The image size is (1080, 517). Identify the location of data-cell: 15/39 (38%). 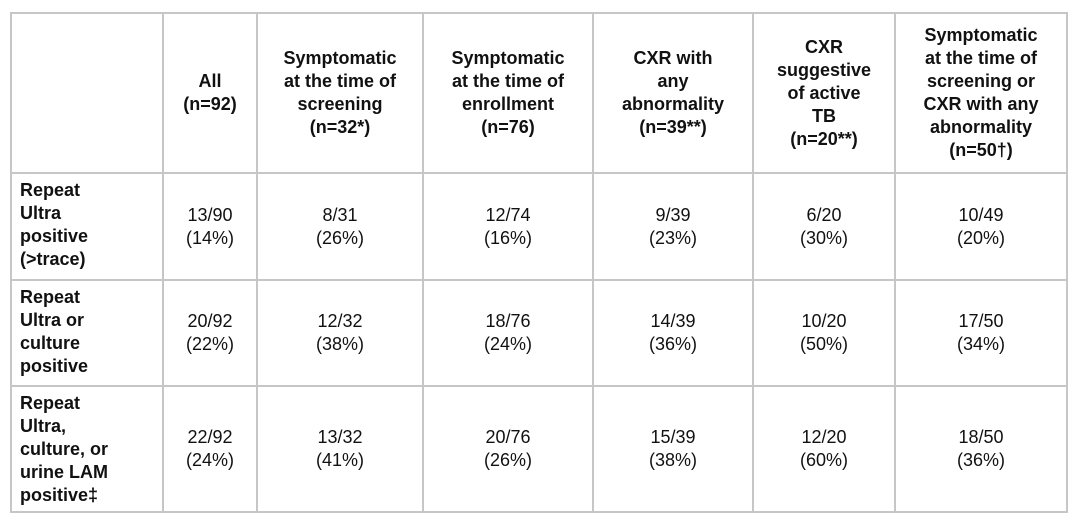
(673, 449).